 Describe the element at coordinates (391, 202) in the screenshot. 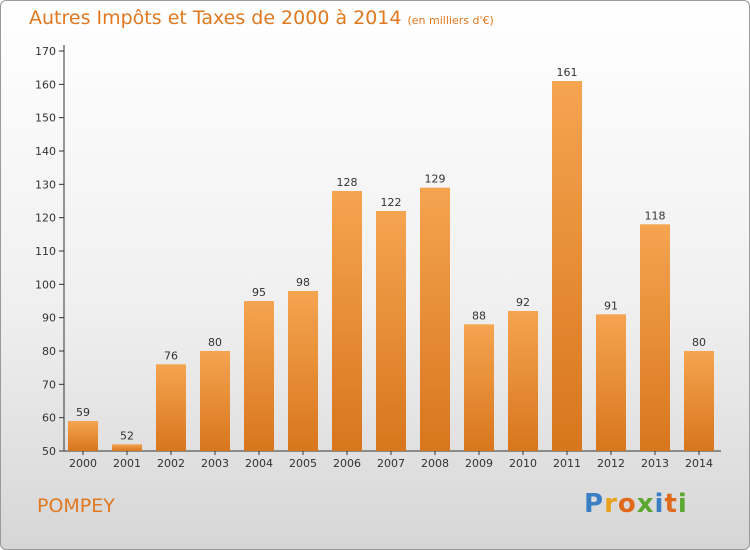

I see `bar-value-label: 122` at that location.